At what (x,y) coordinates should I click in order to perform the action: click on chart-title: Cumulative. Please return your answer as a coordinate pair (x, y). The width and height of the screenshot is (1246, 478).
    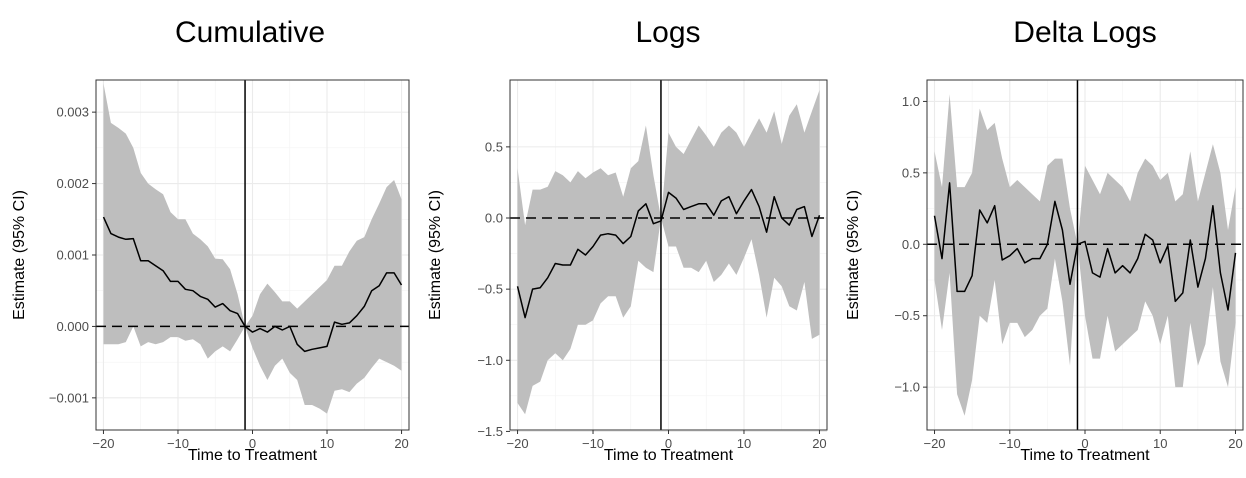
    Looking at the image, I should click on (250, 32).